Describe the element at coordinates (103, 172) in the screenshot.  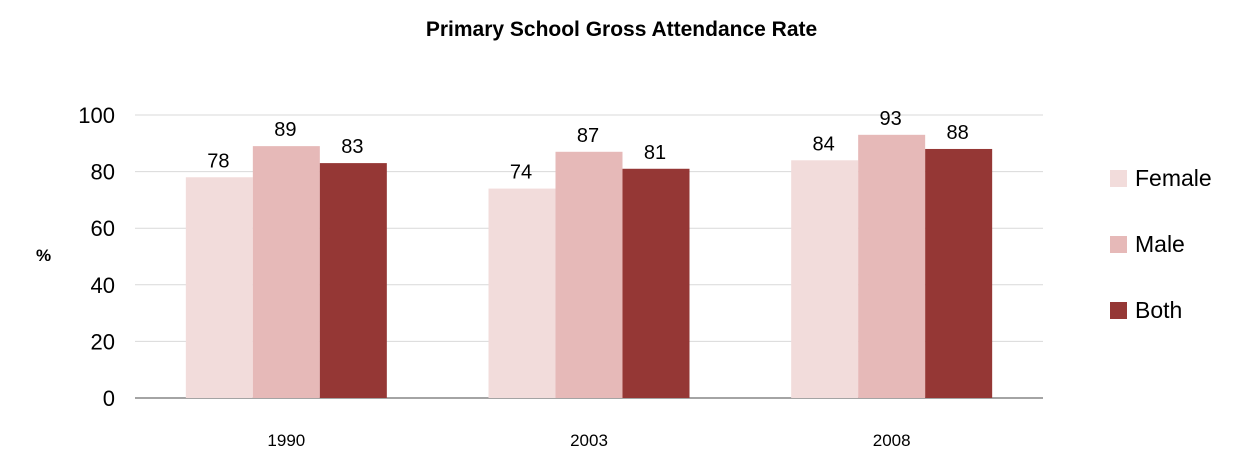
I see `y-tick-label: 80` at that location.